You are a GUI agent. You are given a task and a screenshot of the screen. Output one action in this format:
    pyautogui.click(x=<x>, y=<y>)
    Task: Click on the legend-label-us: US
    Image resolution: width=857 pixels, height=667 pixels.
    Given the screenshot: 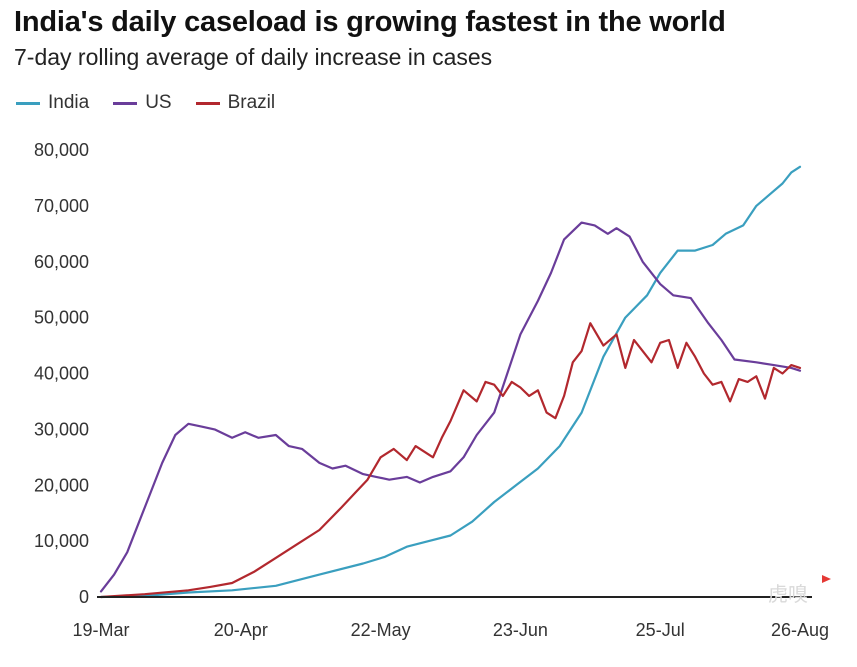 What is the action you would take?
    pyautogui.click(x=158, y=102)
    